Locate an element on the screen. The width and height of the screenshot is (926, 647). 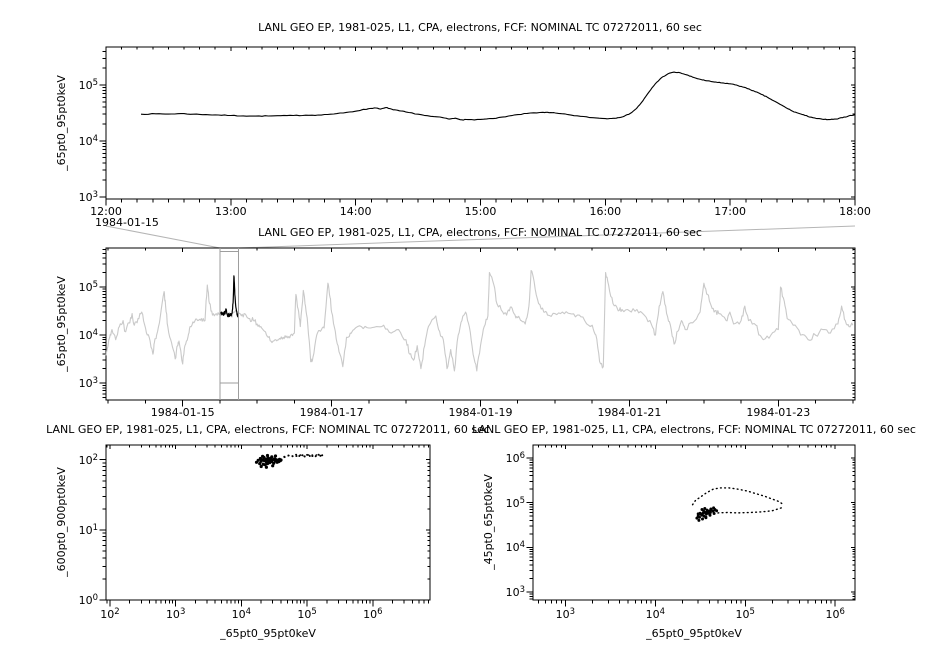
p4-xtick-label: 105 is located at coordinates (745, 614).